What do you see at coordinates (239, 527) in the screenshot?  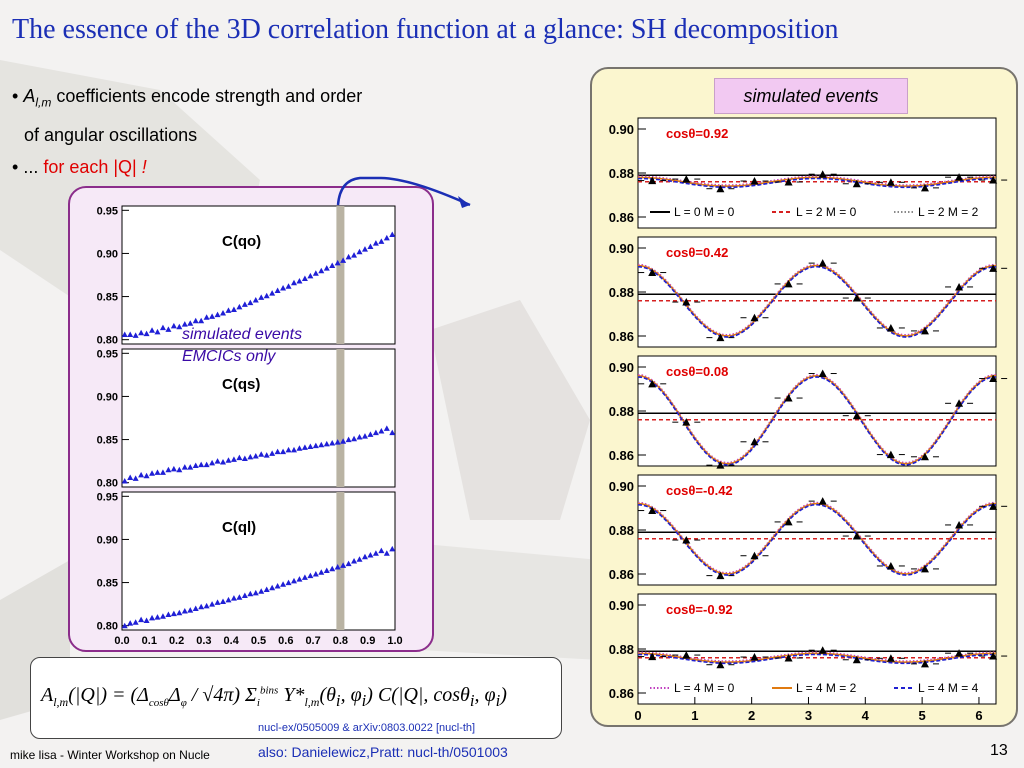 I see `panel-label: C(ql)` at bounding box center [239, 527].